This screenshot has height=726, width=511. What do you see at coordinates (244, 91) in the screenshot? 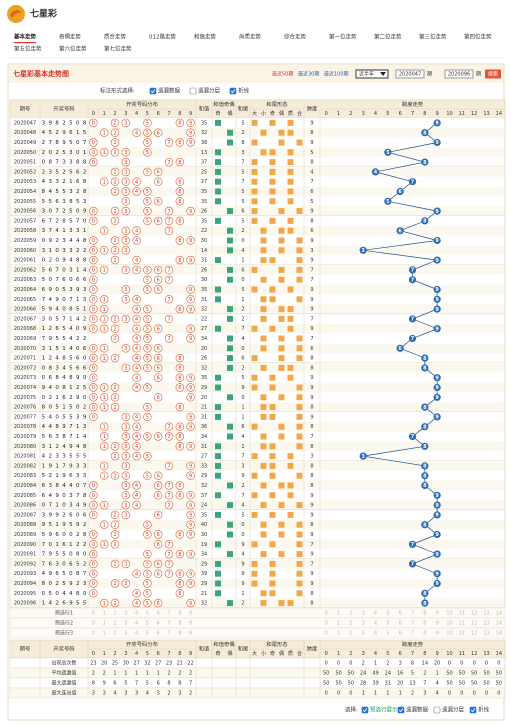
I see `option-label: 折线` at bounding box center [244, 91].